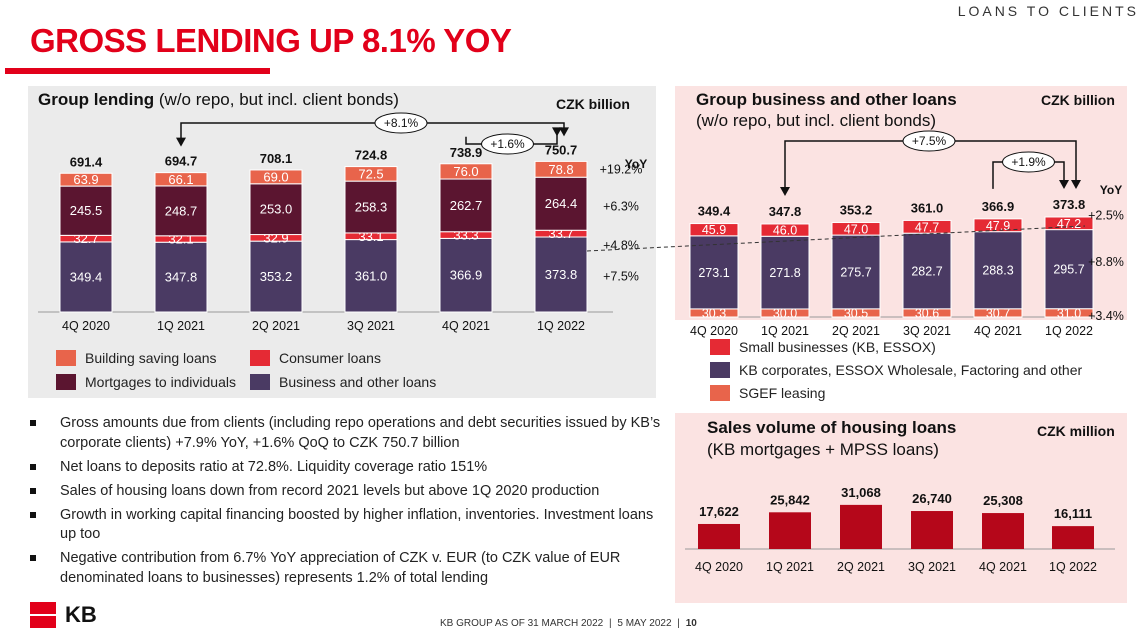 Image resolution: width=1147 pixels, height=643 pixels. What do you see at coordinates (714, 313) in the screenshot?
I see `data-label: 30.3` at bounding box center [714, 313].